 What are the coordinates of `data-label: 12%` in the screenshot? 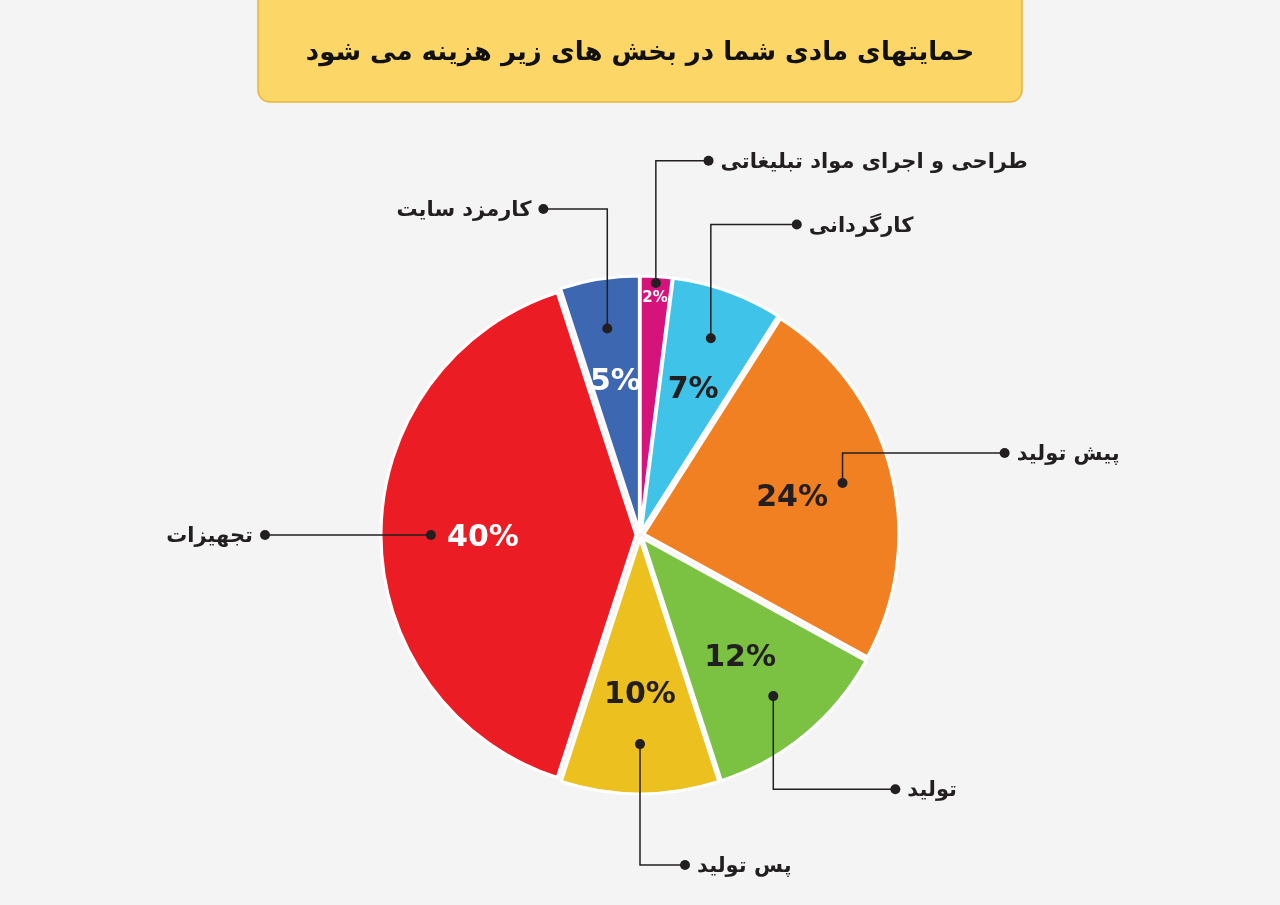 It's located at (740, 656).